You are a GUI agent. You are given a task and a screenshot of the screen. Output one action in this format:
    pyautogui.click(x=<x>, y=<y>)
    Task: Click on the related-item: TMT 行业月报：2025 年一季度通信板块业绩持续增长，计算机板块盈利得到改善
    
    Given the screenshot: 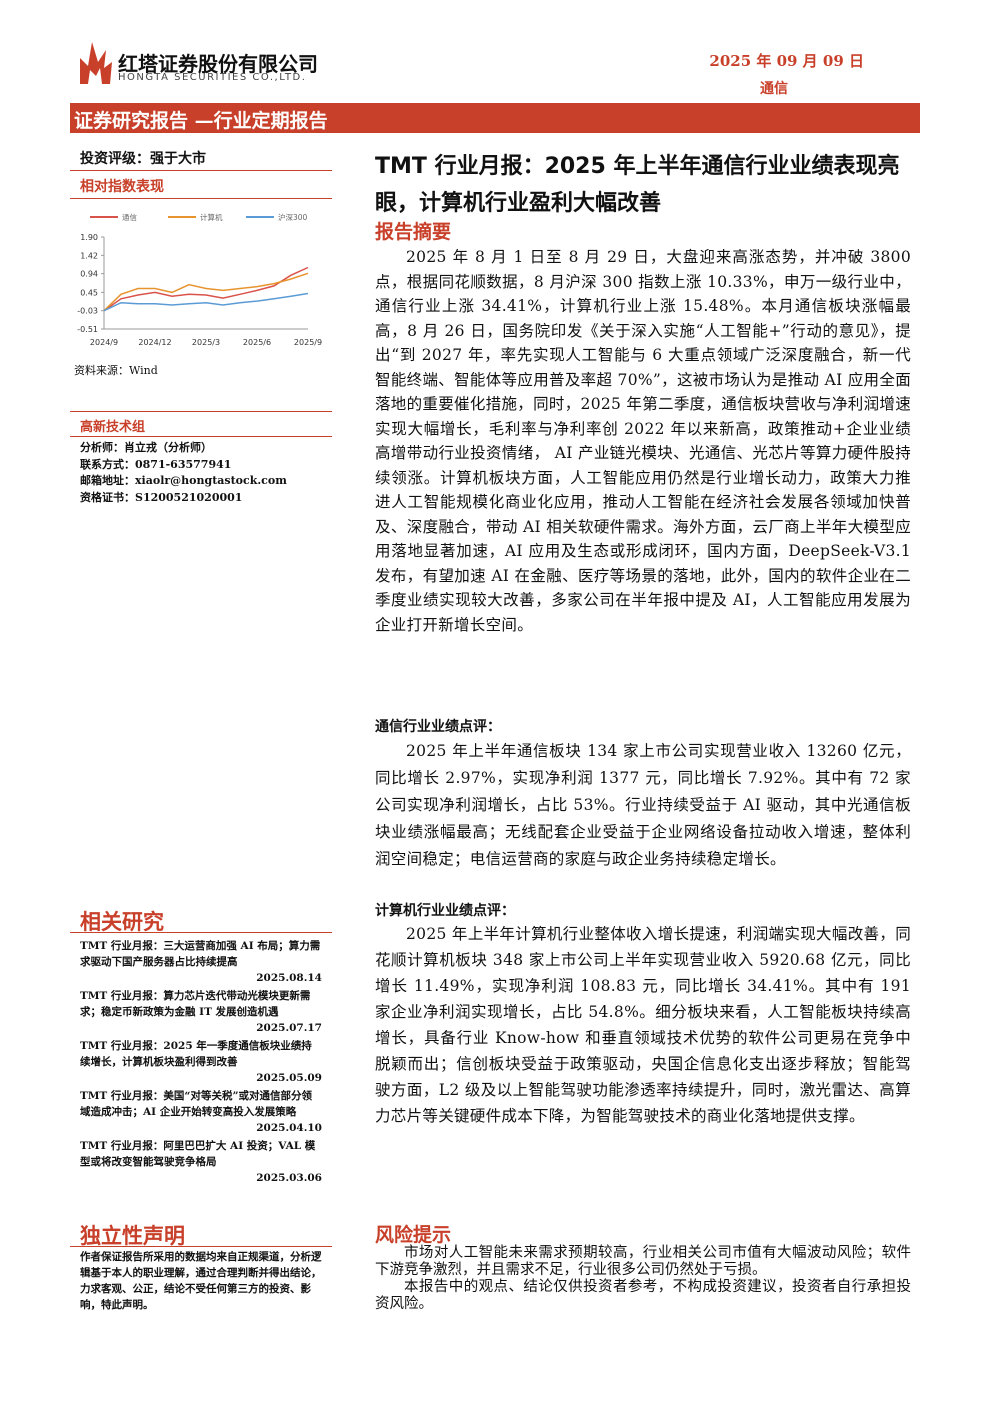 What is the action you would take?
    pyautogui.click(x=196, y=1054)
    